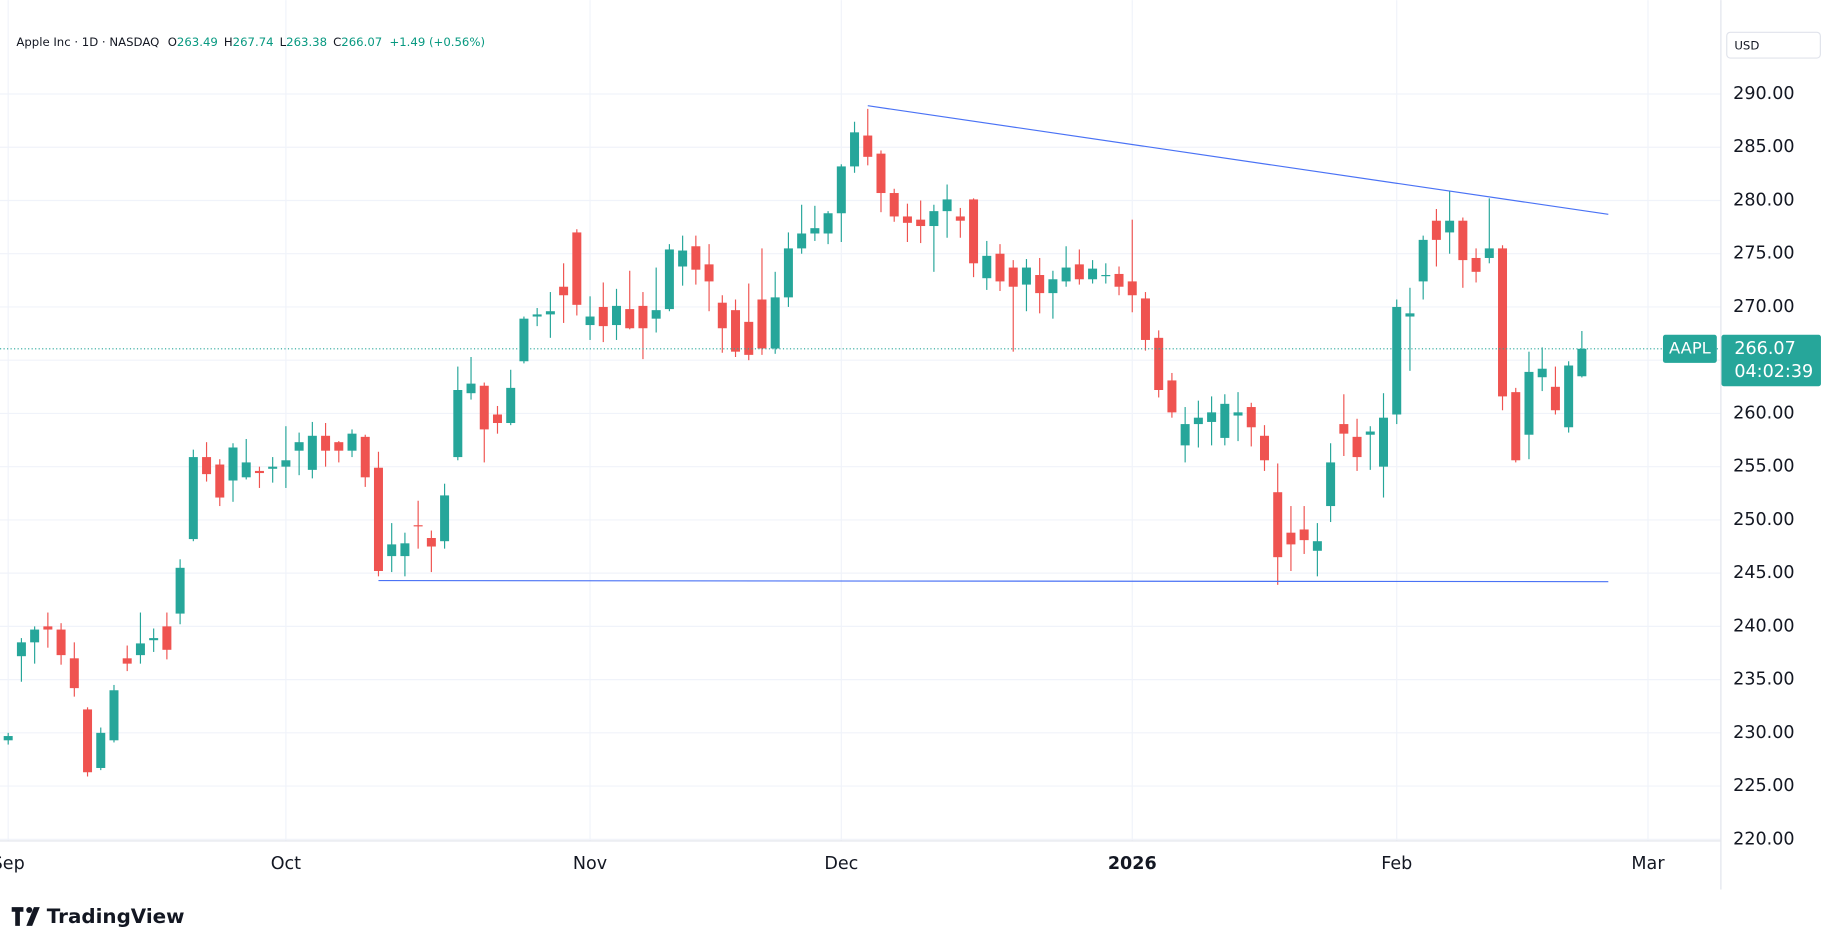  Describe the element at coordinates (1763, 626) in the screenshot. I see `y-tick-label: 240.00` at that location.